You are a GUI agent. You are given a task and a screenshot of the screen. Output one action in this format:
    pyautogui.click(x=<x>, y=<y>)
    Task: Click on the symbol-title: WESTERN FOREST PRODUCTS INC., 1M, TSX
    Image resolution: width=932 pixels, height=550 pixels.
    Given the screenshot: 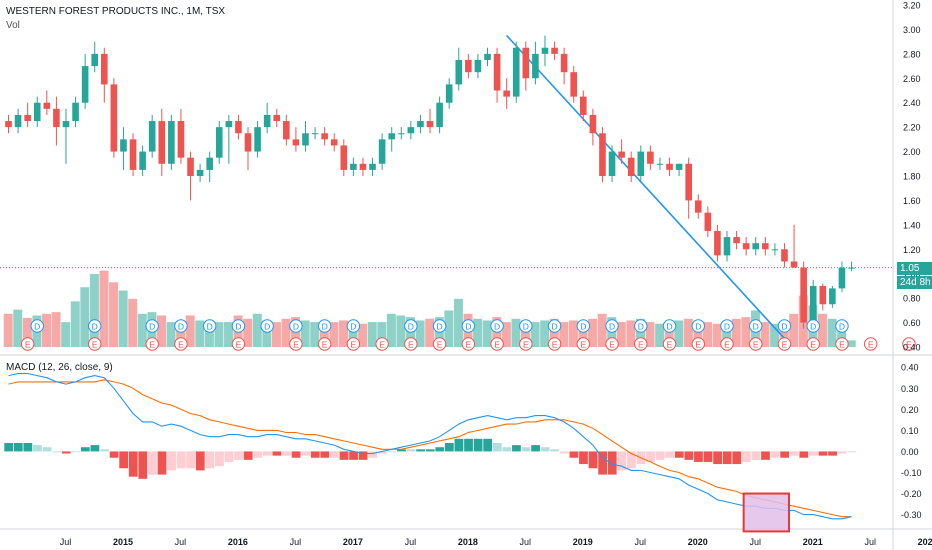 What is the action you would take?
    pyautogui.click(x=116, y=11)
    